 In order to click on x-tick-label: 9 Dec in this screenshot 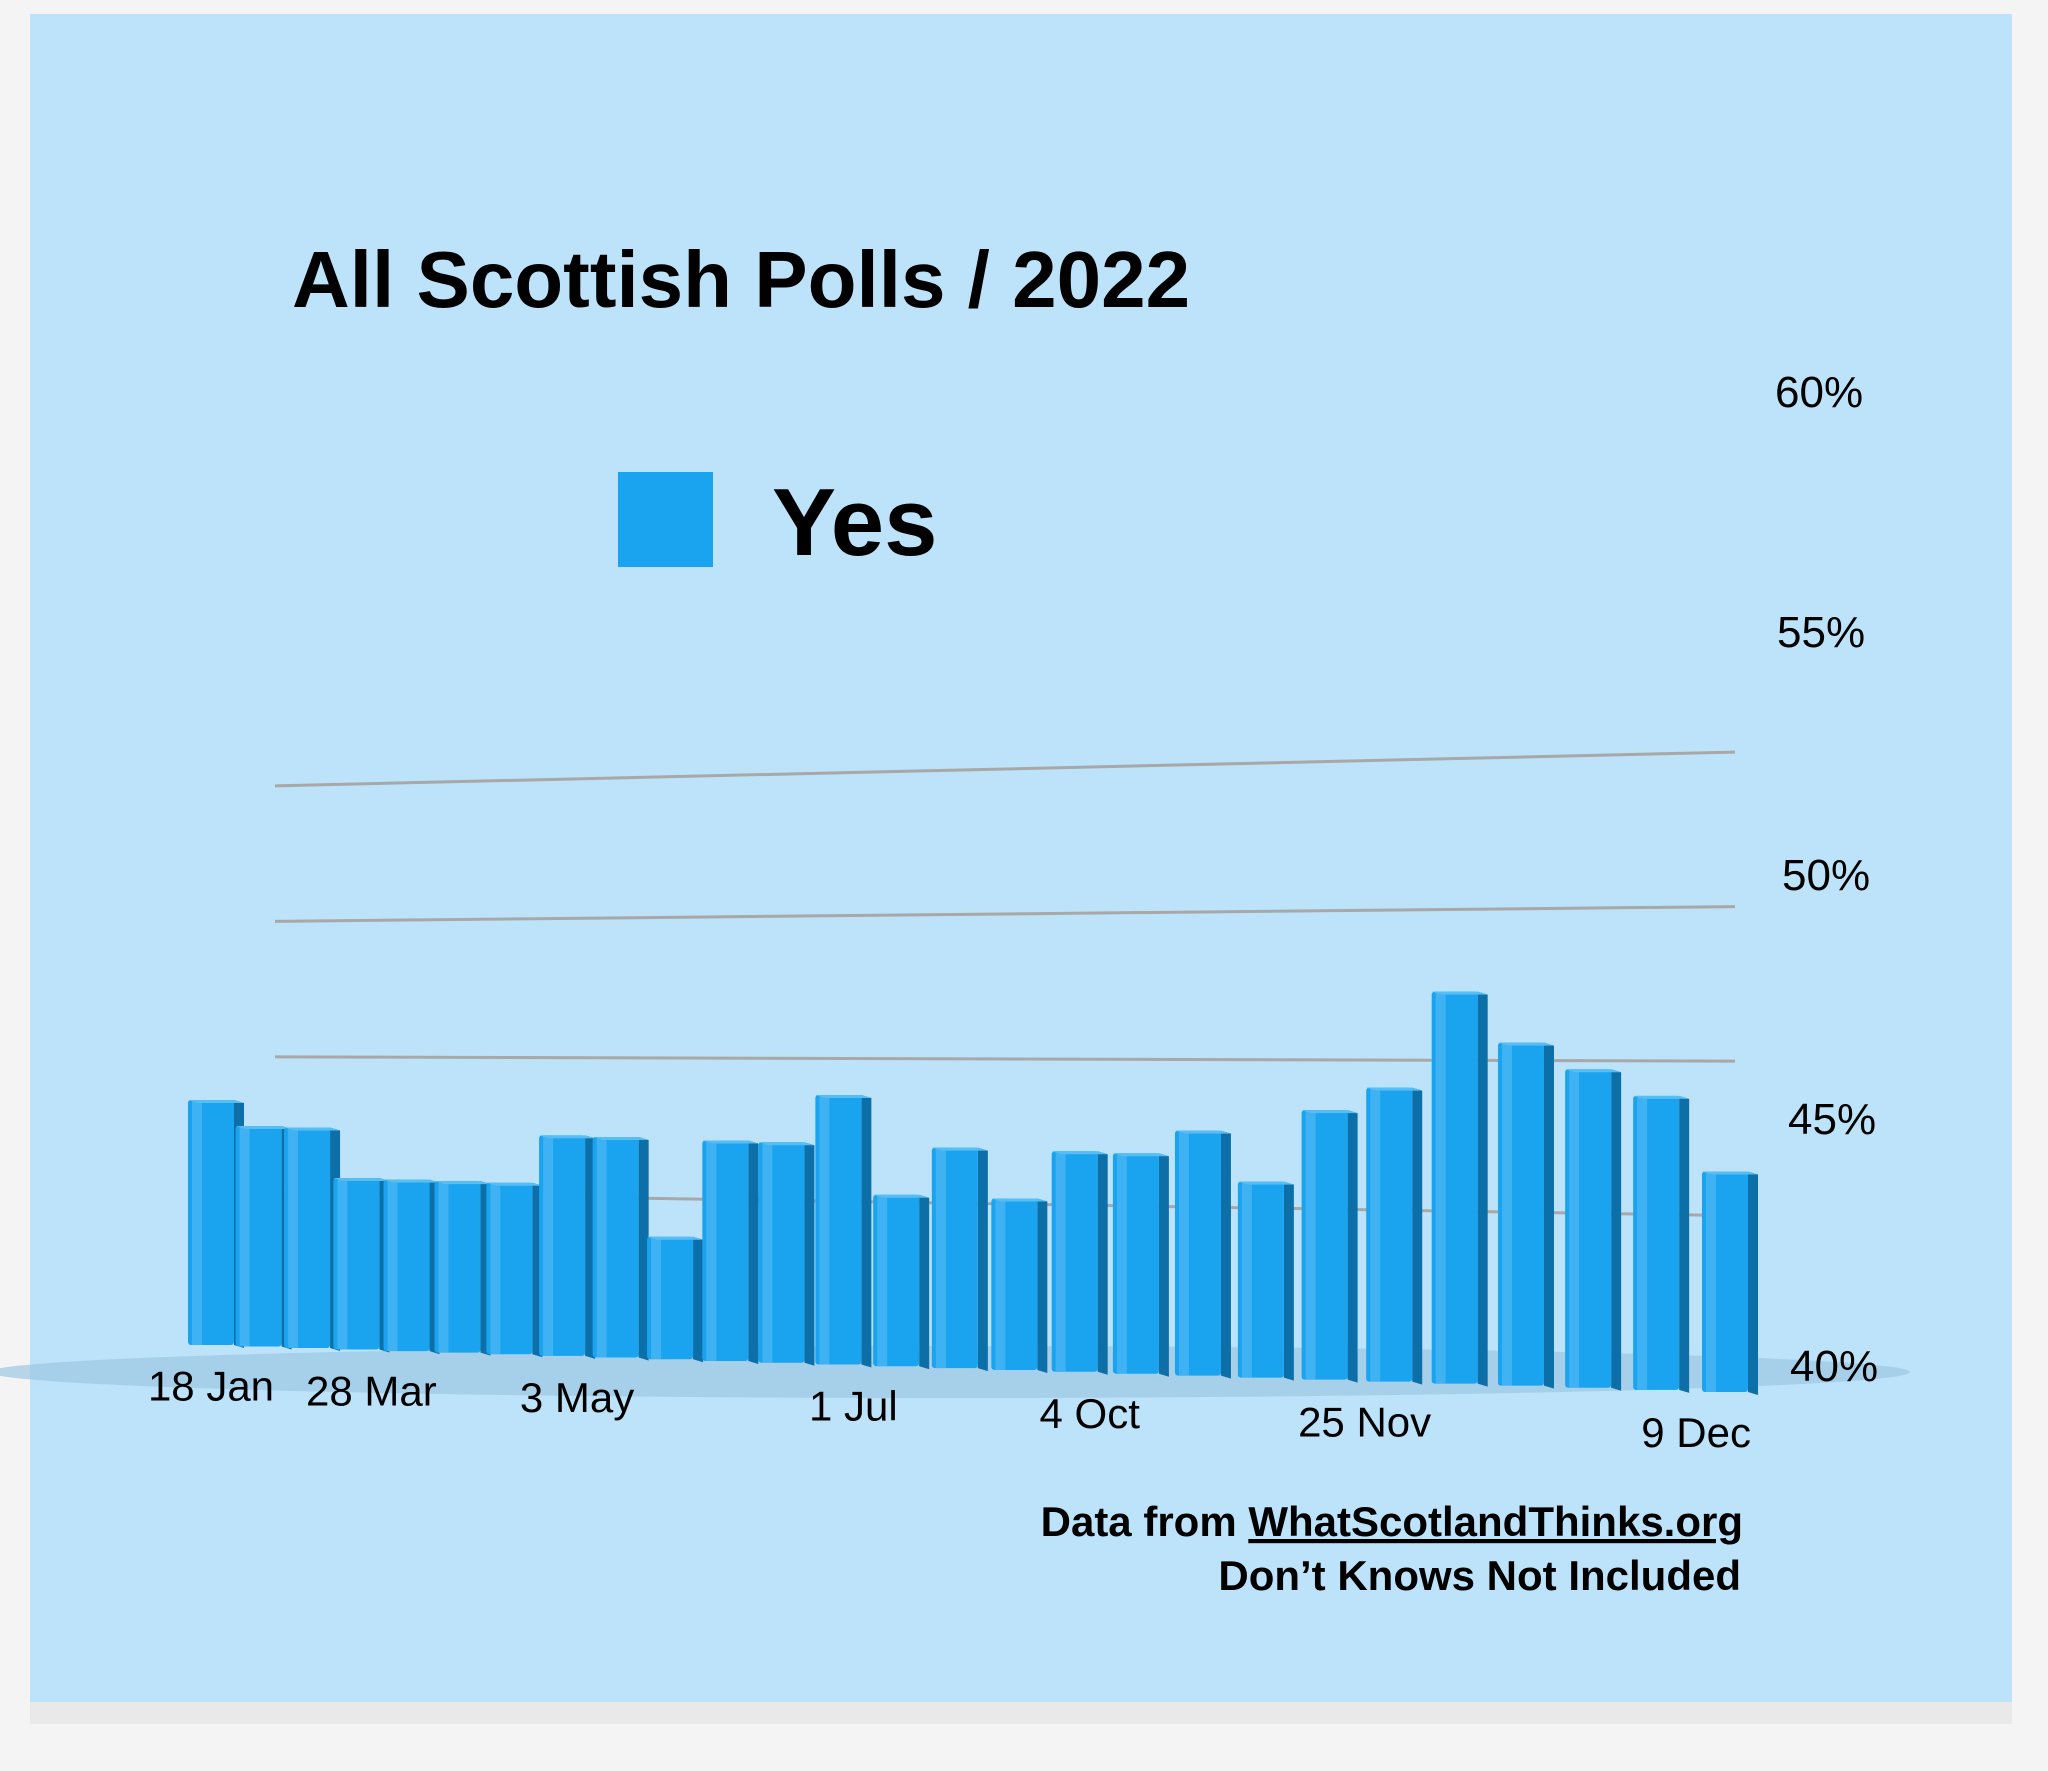, I will do `click(1696, 1432)`.